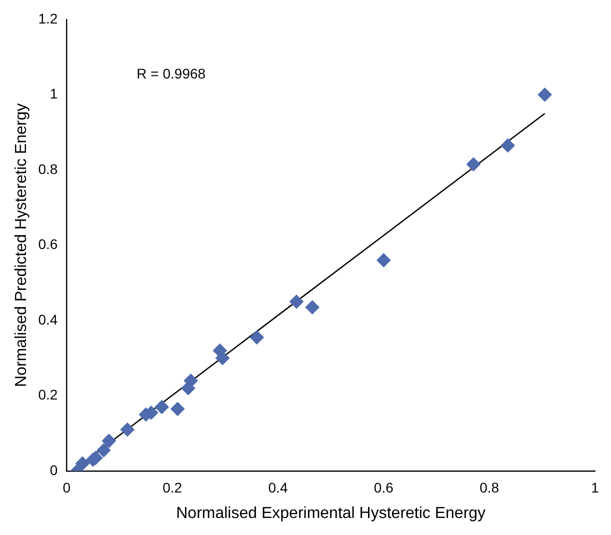 The height and width of the screenshot is (535, 611). Describe the element at coordinates (48, 18) in the screenshot. I see `y-tick-label: 1.2` at that location.